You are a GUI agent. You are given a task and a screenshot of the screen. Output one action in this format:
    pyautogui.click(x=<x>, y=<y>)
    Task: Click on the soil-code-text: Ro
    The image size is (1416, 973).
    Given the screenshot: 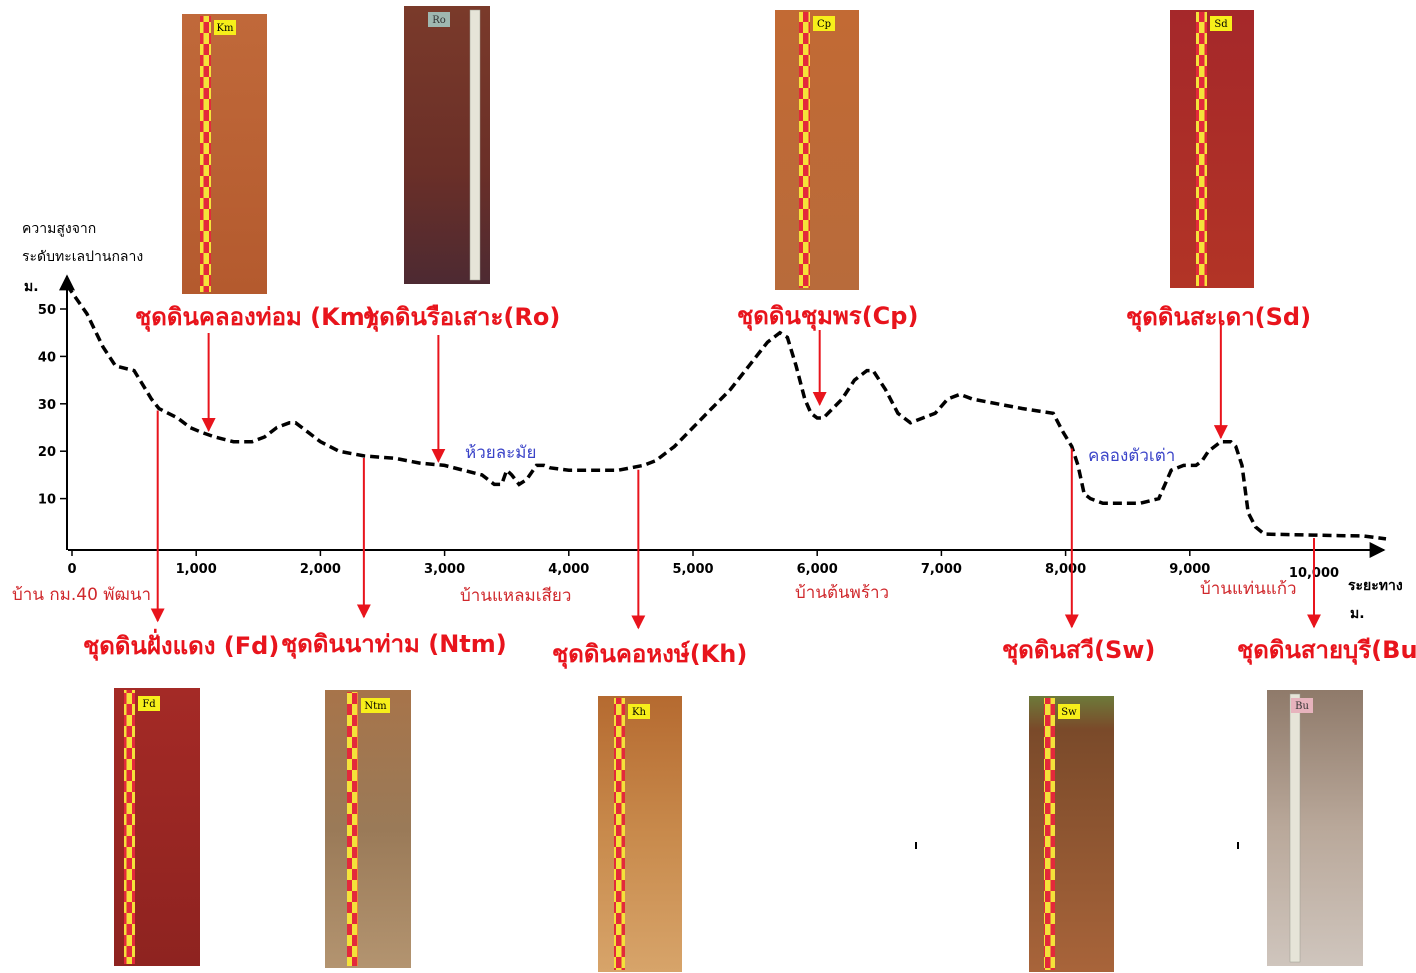 What is the action you would take?
    pyautogui.click(x=439, y=20)
    